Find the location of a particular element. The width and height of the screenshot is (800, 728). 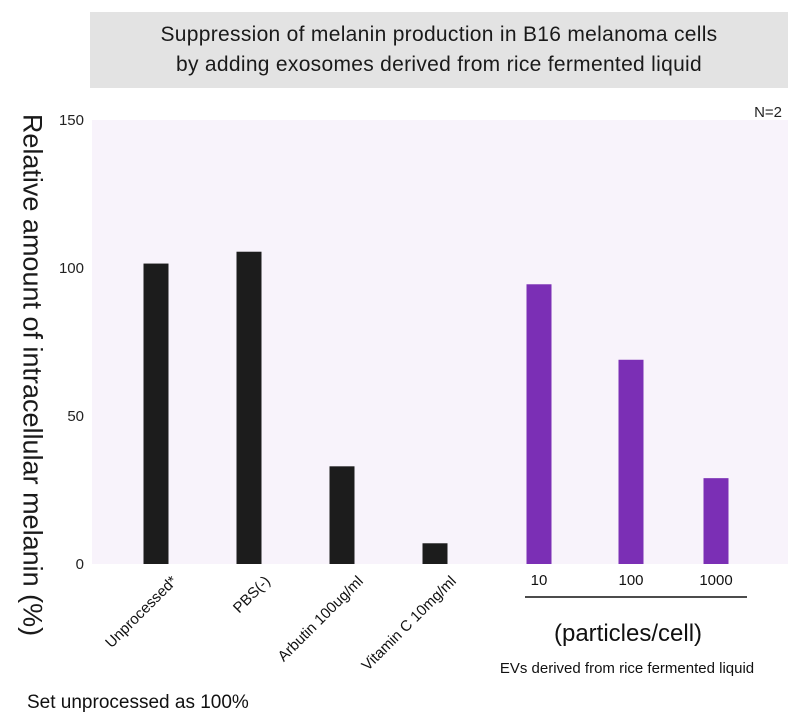

x-tick-label: PBS(-) is located at coordinates (252, 595).